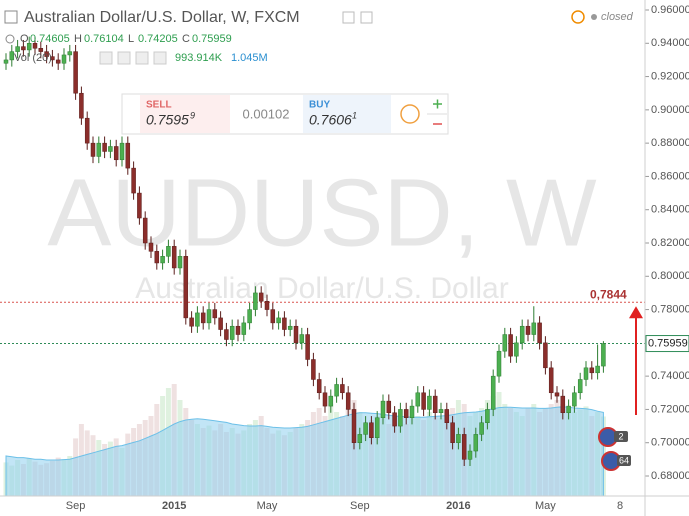  I want to click on volume-title: Vol (20), so click(33, 58).